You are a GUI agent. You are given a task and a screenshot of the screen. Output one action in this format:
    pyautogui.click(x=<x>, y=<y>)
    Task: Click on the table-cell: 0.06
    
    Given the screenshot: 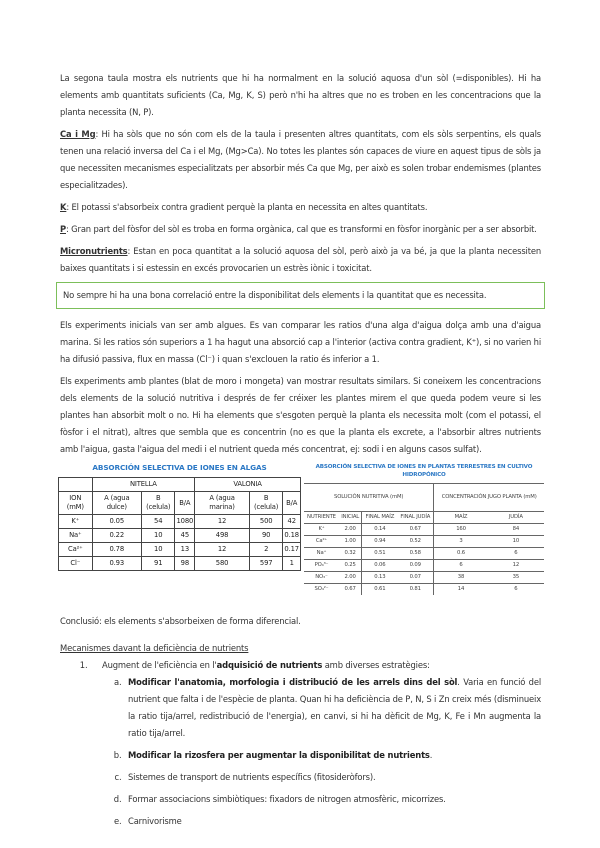 What is the action you would take?
    pyautogui.click(x=379, y=565)
    